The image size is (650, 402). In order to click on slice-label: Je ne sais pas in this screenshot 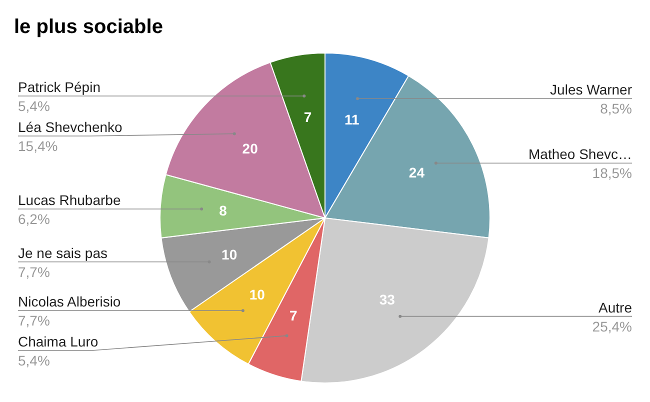, I will do `click(63, 252)`.